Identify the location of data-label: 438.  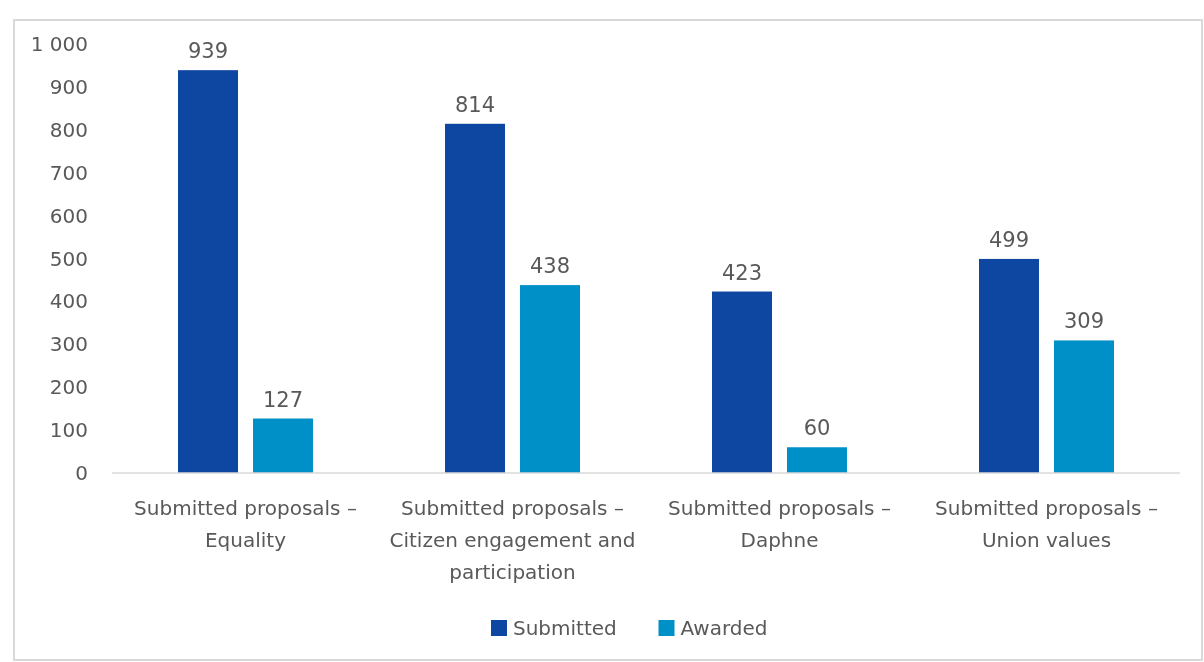
(550, 266).